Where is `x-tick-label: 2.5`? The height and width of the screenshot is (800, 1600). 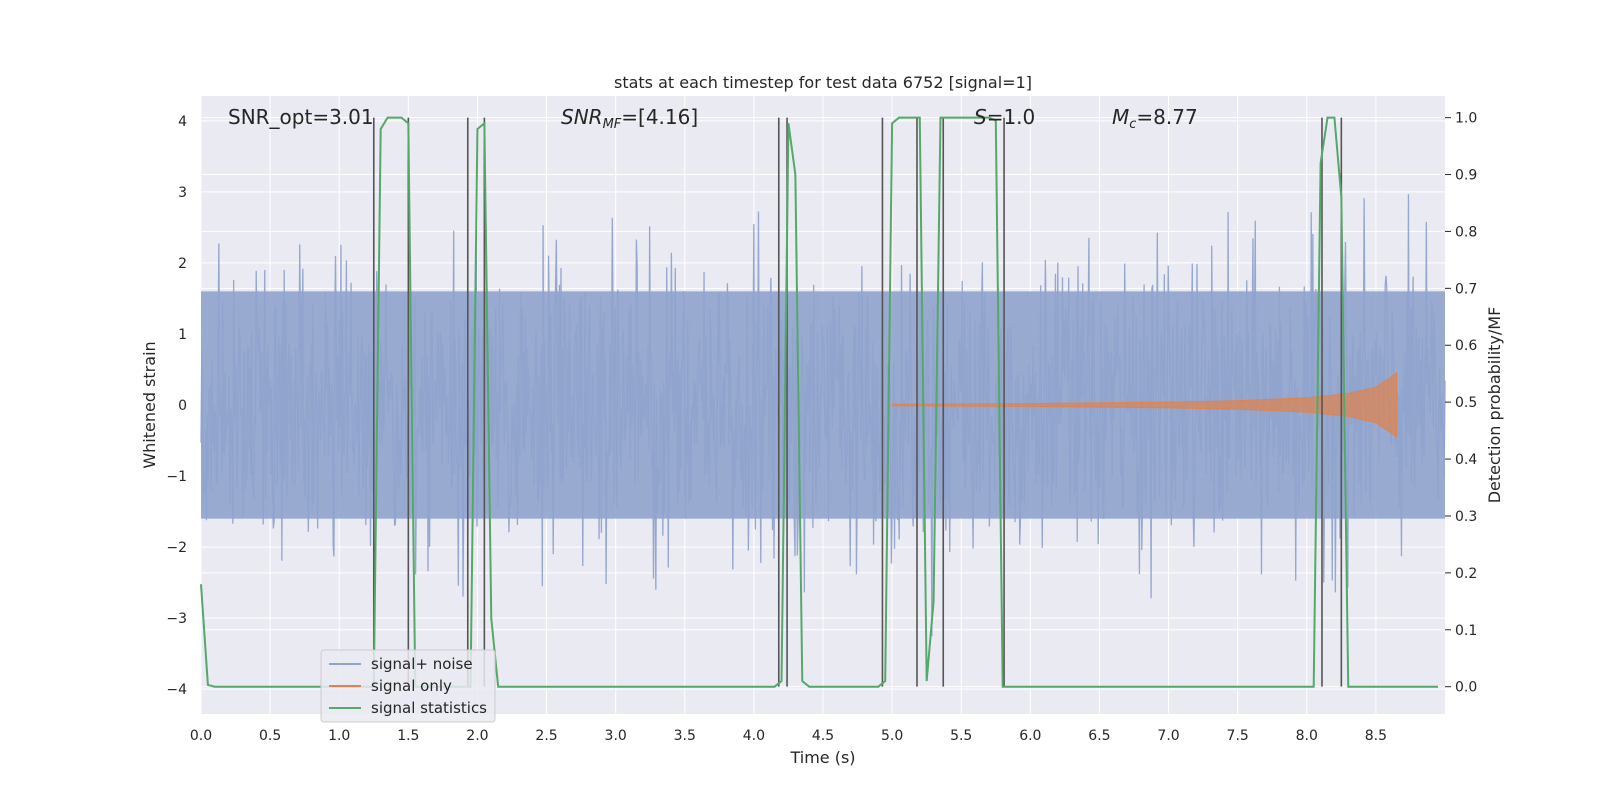
x-tick-label: 2.5 is located at coordinates (546, 736).